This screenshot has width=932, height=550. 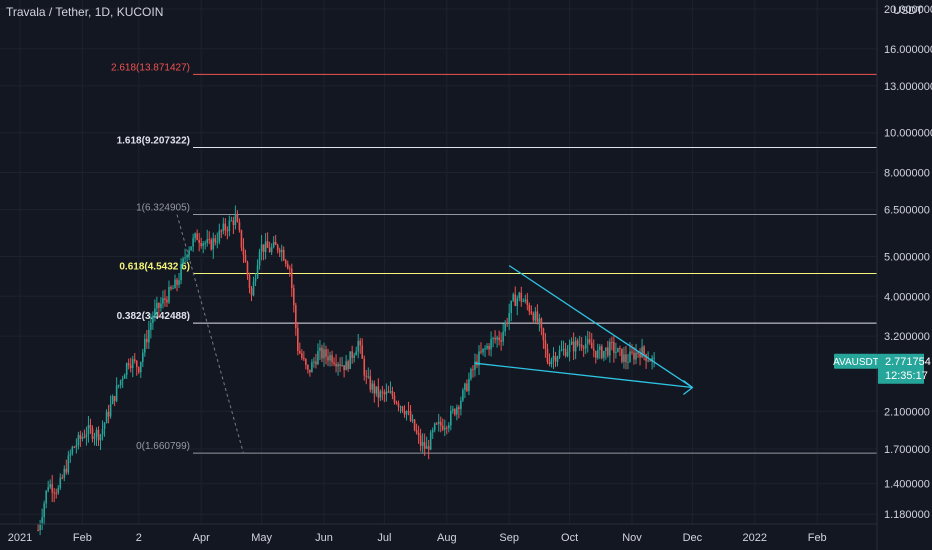 What do you see at coordinates (150, 67) in the screenshot?
I see `fib-level-label: 2.618(13.871427)` at bounding box center [150, 67].